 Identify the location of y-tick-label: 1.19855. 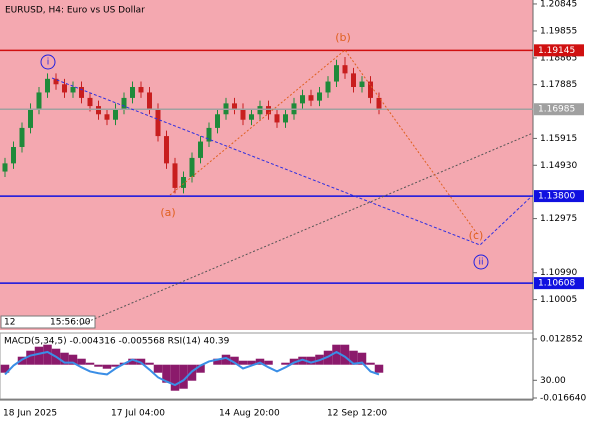
(558, 31).